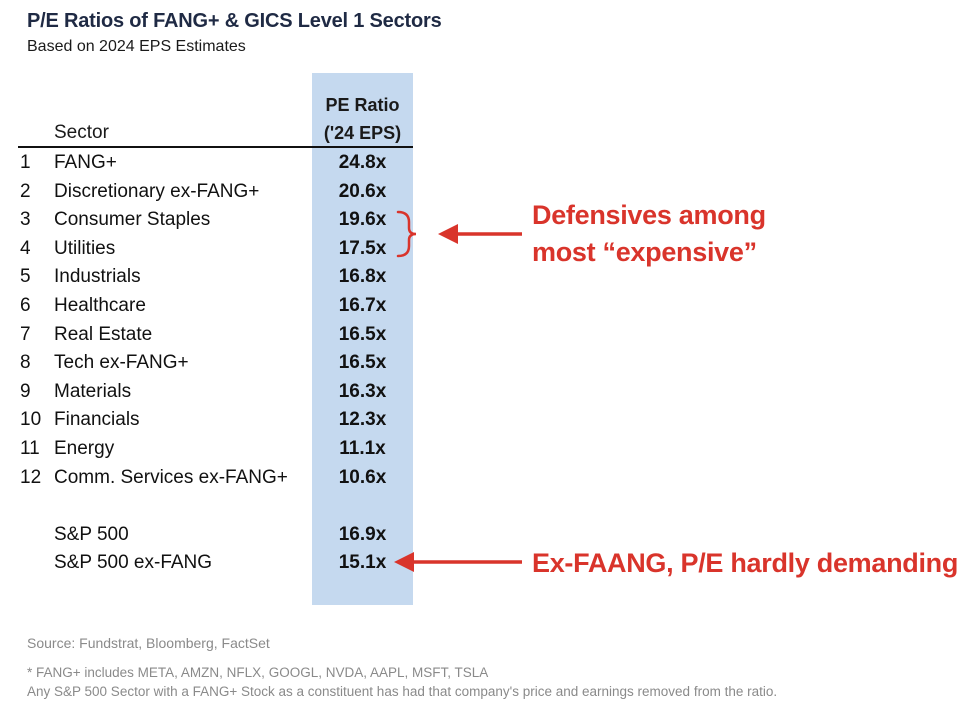 Image resolution: width=969 pixels, height=716 pixels. Describe the element at coordinates (93, 391) in the screenshot. I see `row-sector: Materials` at that location.